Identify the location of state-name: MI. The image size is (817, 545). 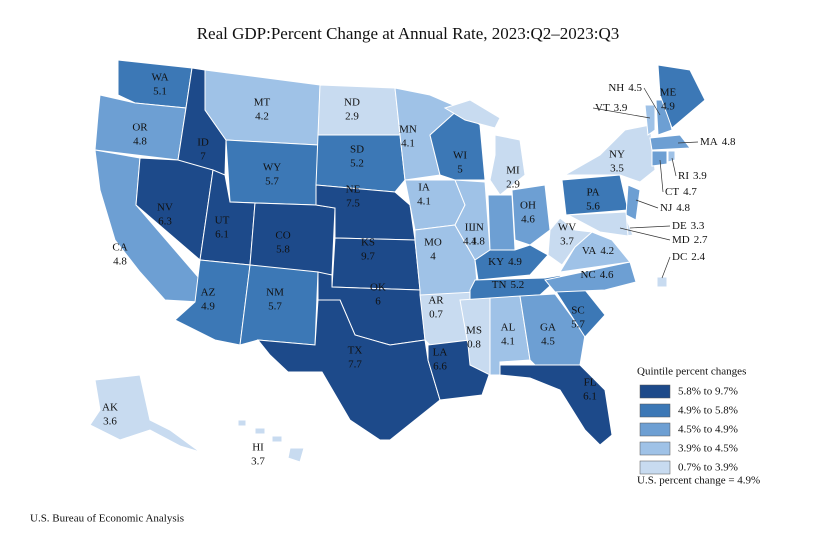
(513, 171).